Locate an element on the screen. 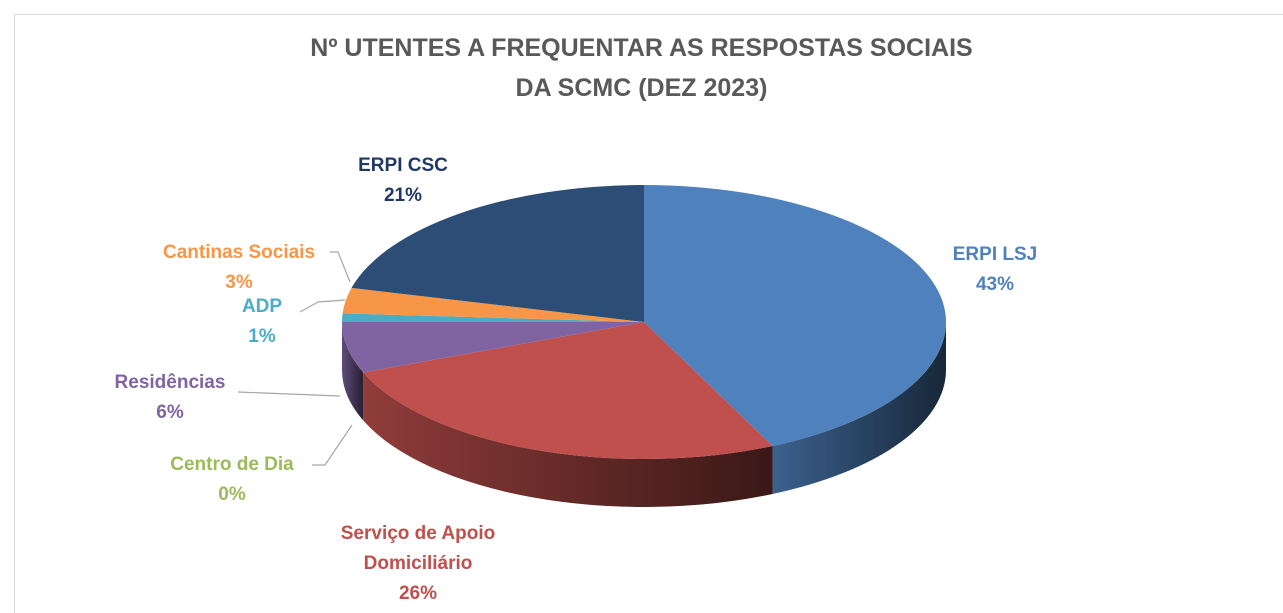 Image resolution: width=1283 pixels, height=613 pixels. value-label: 1% is located at coordinates (262, 336).